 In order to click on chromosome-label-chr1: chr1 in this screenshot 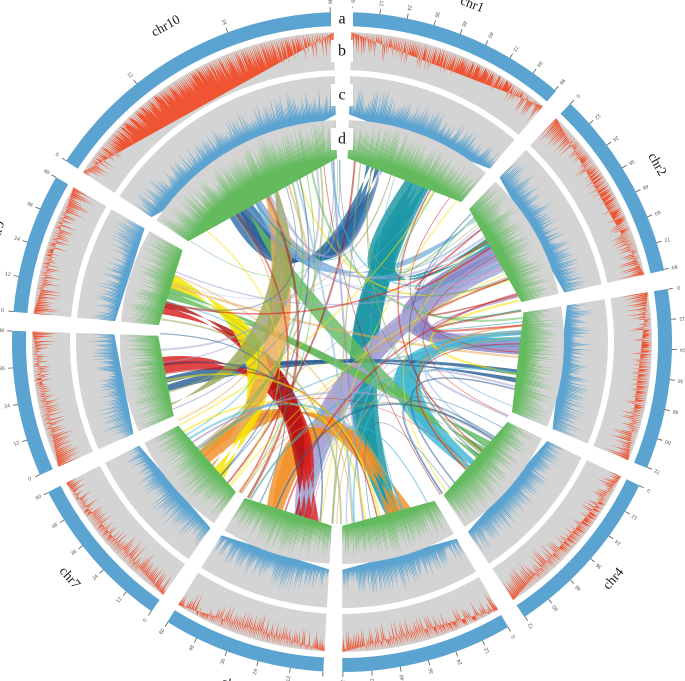, I will do `click(473, 7)`.